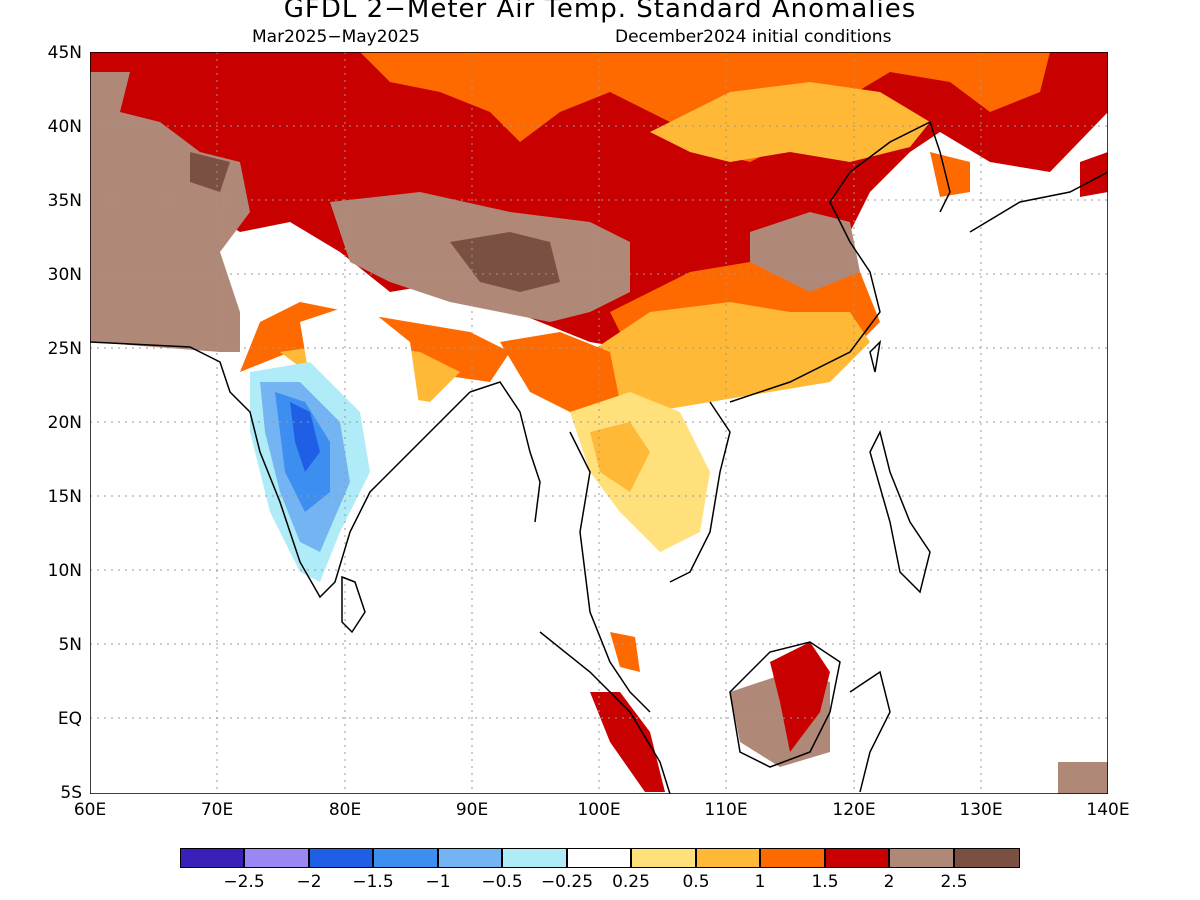  What do you see at coordinates (625, 652) in the screenshot?
I see `region-malaya-orange` at bounding box center [625, 652].